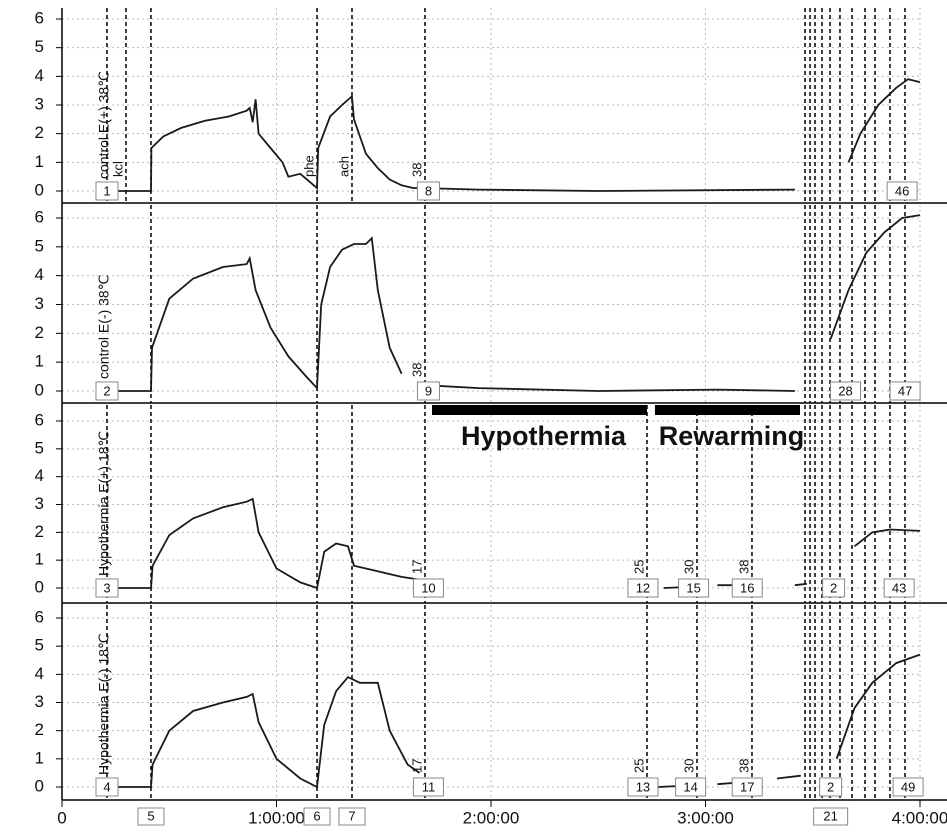 This screenshot has height=833, width=947. I want to click on event-box-label: 46, so click(902, 190).